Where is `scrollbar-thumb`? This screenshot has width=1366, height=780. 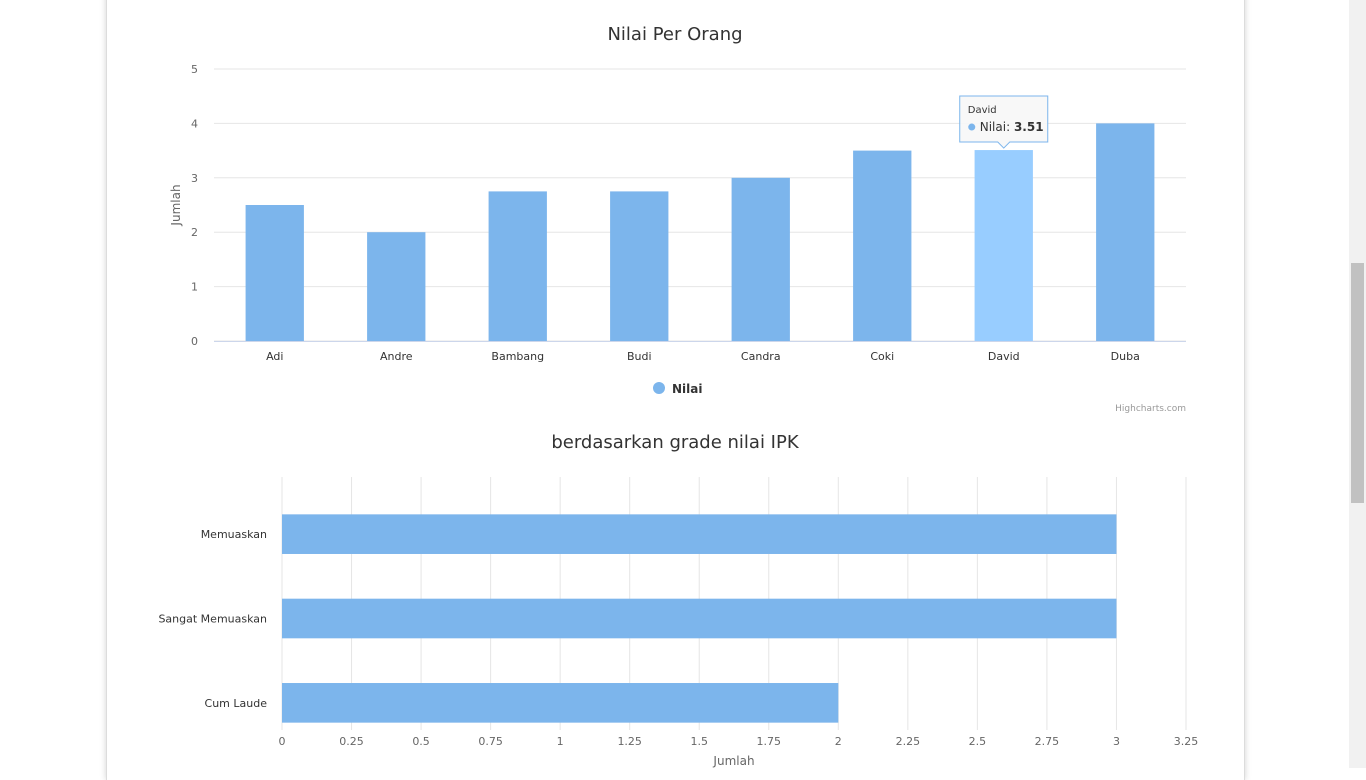
scrollbar-thumb is located at coordinates (1357, 383).